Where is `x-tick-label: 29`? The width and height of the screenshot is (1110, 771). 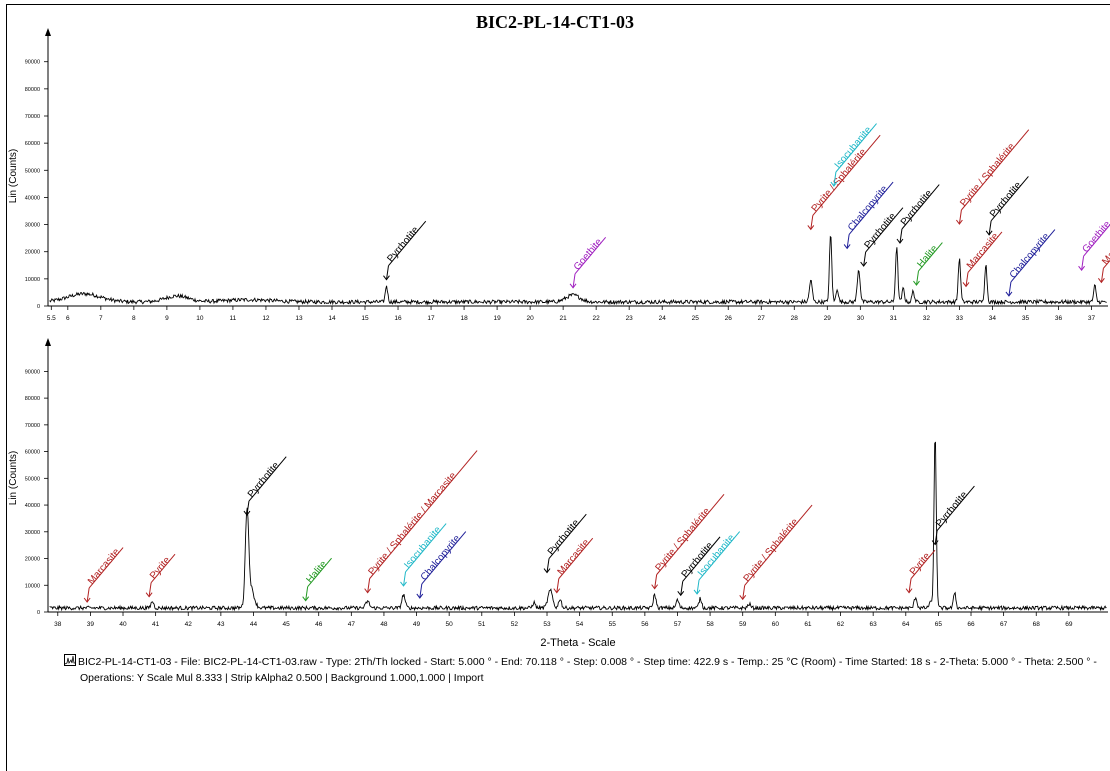 x-tick-label: 29 is located at coordinates (828, 318).